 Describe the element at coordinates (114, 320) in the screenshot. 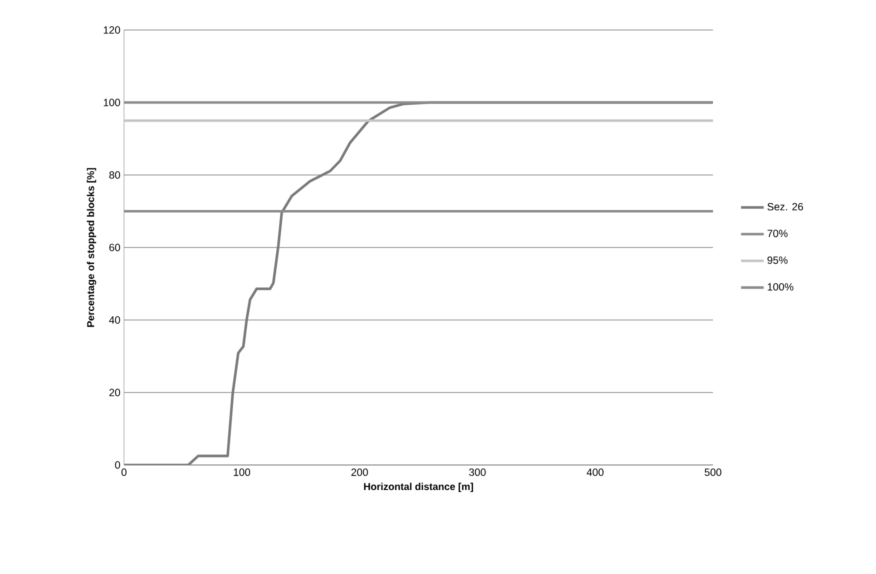

I see `y-tick-label: 40` at that location.